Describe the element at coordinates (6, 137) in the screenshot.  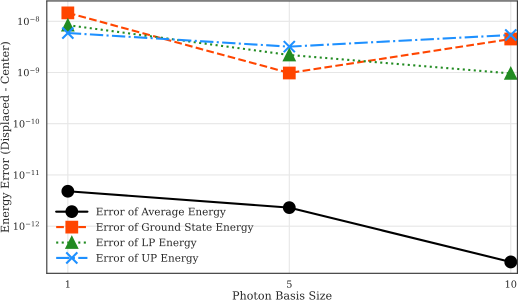
I see `y-axis-title: Energy Error (Displaced - Center)` at that location.